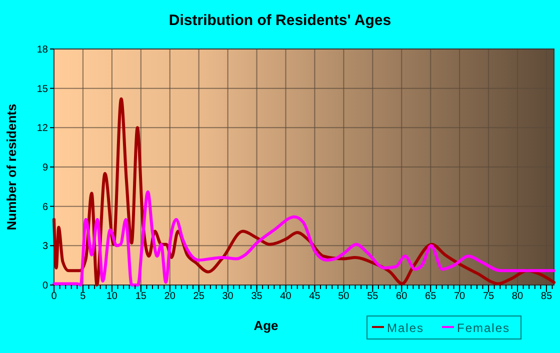 The width and height of the screenshot is (560, 353). What do you see at coordinates (42, 128) in the screenshot?
I see `y-tick-label: 12` at bounding box center [42, 128].